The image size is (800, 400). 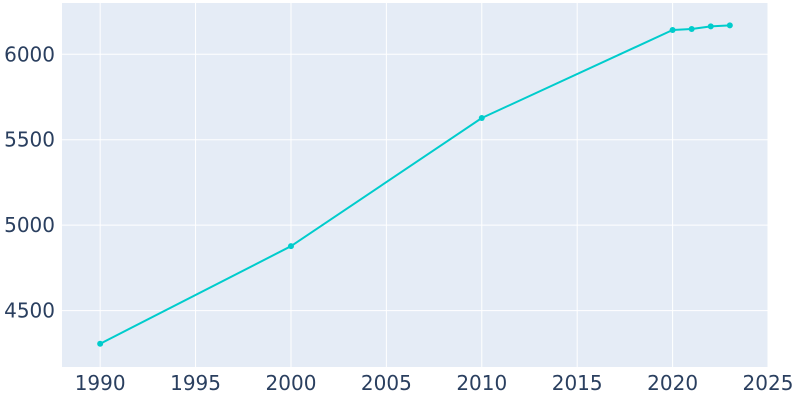 I want to click on x-axis-tick-labels: 1990 1995 2000 2005 2010 2015 2020 2025, so click(x=434, y=383).